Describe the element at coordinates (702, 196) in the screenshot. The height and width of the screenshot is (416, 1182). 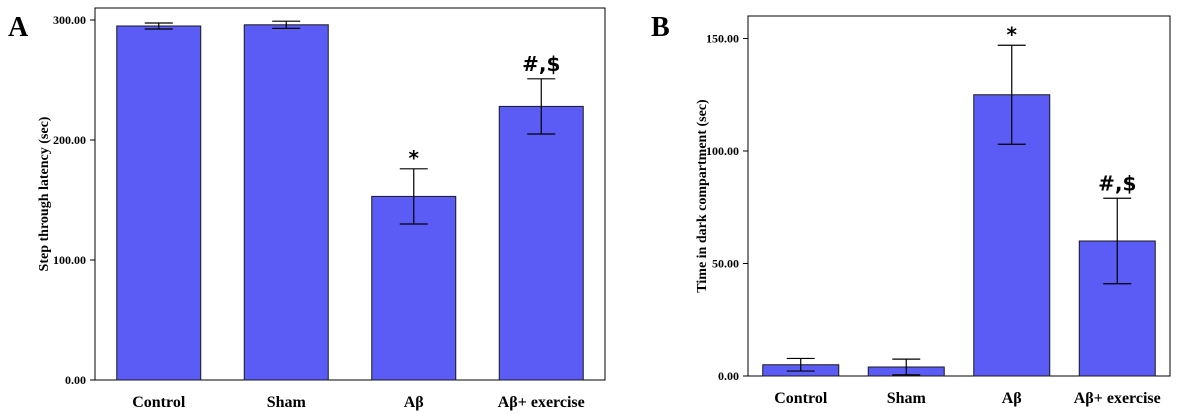
I see `y-axis-title: Time in dark compartment (sec)` at that location.